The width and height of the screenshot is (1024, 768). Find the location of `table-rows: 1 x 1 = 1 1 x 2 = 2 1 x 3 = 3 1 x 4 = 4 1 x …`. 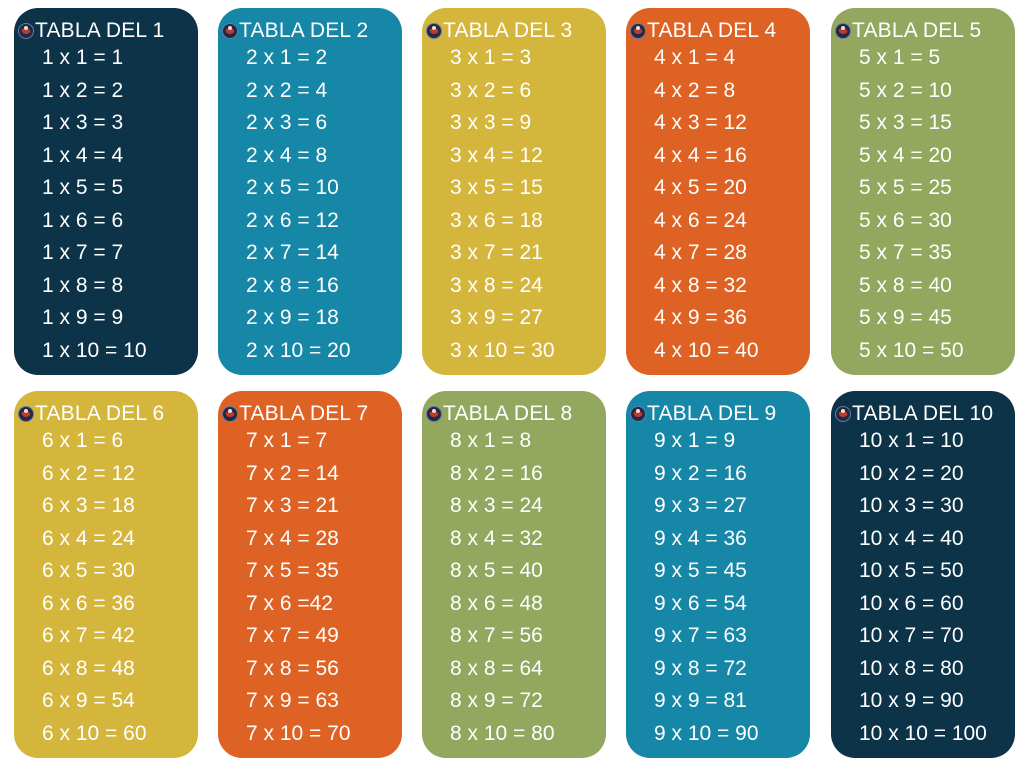

table-rows: 1 x 1 = 1 1 x 2 = 2 1 x 3 = 3 1 x 4 = 4 1 x … is located at coordinates (94, 204).